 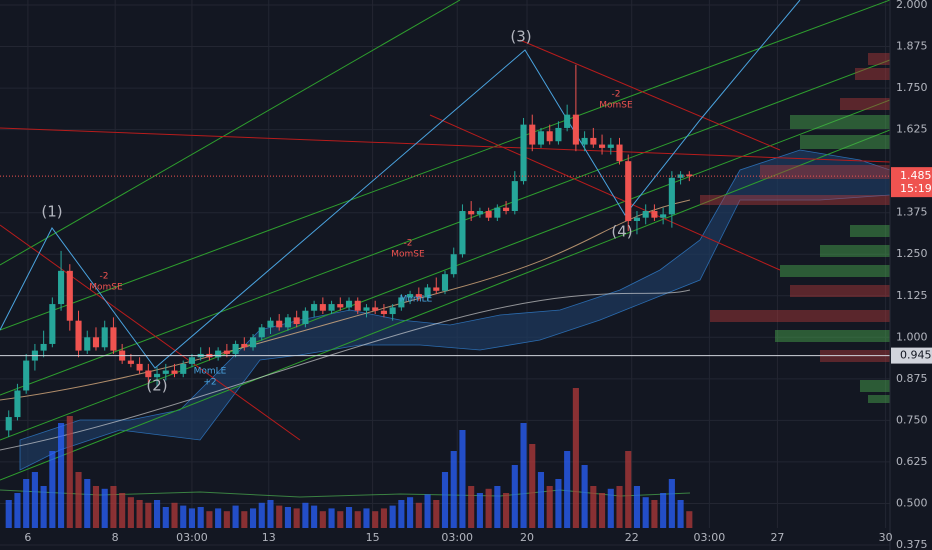 I want to click on annotation: (4), so click(x=621, y=232).